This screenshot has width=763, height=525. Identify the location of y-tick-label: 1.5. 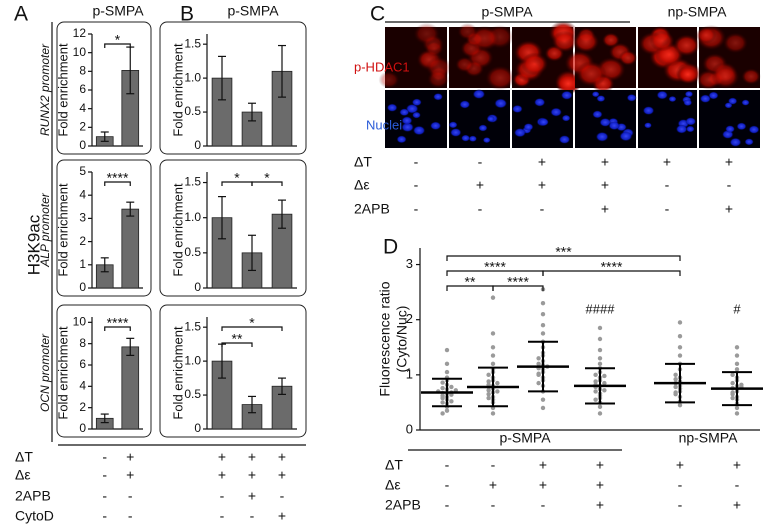
(192, 326).